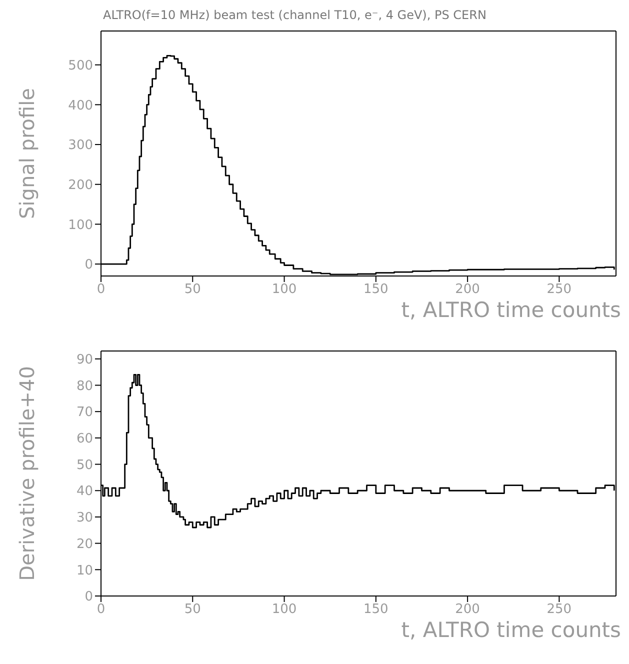 Image resolution: width=629 pixels, height=664 pixels. What do you see at coordinates (295, 16) in the screenshot?
I see `chart-title: ALTRO(f=10 MHz) beam test (channel T10, e⁻, 4 GeV), PS CERN` at bounding box center [295, 16].